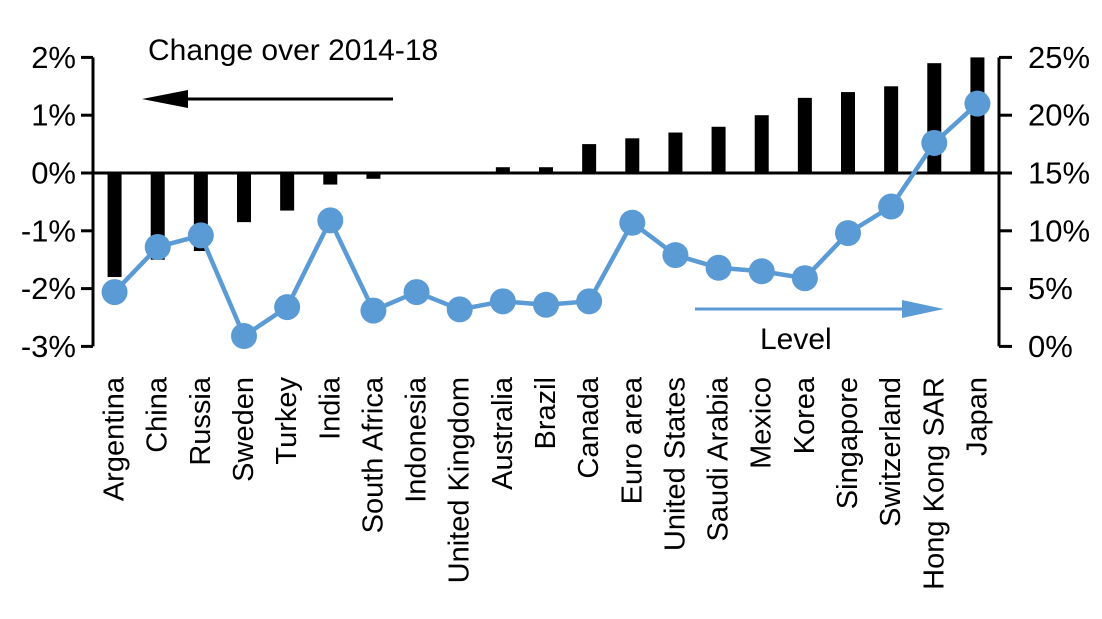 The height and width of the screenshot is (619, 1102). I want to click on category-label: Japan, so click(977, 416).